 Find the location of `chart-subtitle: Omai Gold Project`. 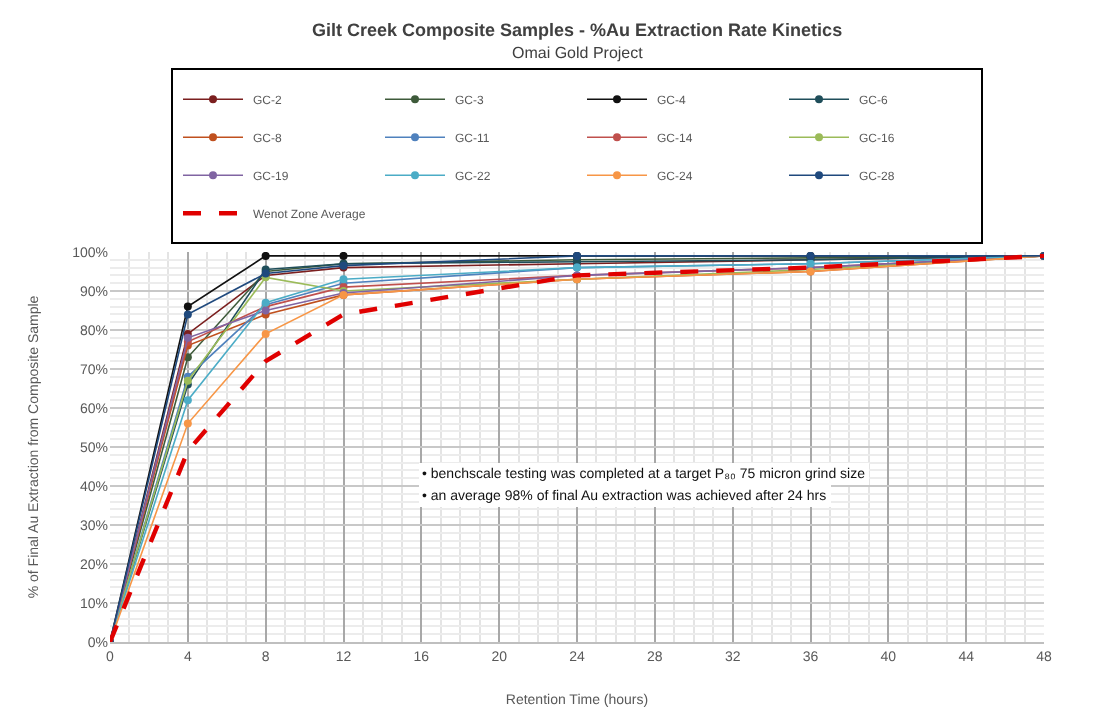

chart-subtitle: Omai Gold Project is located at coordinates (578, 53).